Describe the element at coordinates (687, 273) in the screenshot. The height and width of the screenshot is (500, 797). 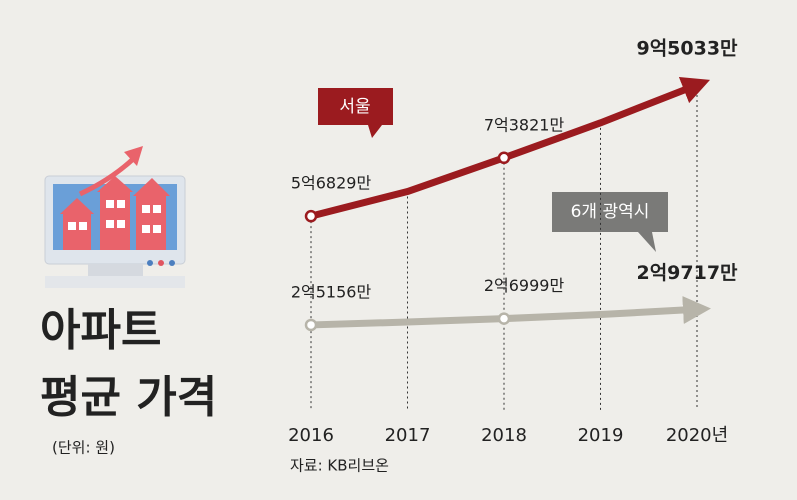
I see `value-label: 2억9717만` at that location.